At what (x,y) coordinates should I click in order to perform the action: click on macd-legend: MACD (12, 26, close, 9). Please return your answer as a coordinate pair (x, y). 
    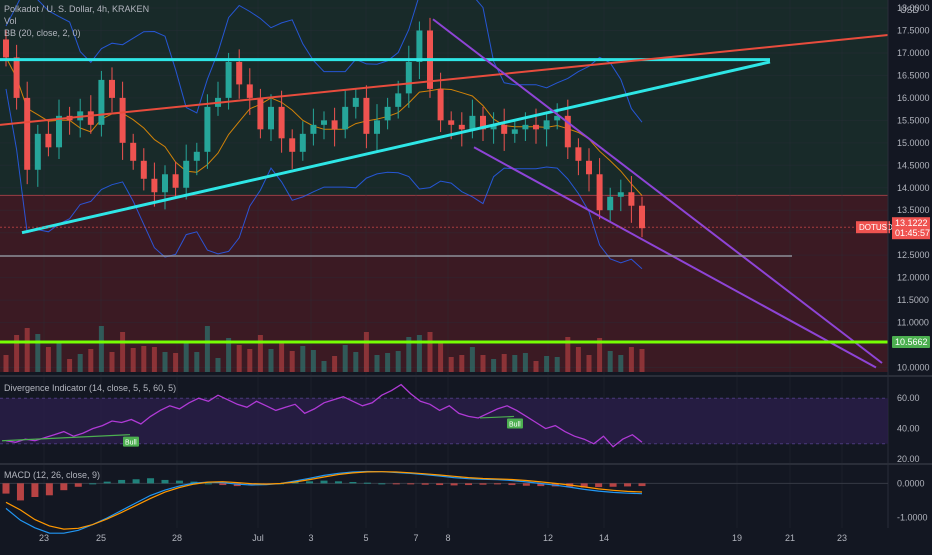
    Looking at the image, I should click on (52, 475).